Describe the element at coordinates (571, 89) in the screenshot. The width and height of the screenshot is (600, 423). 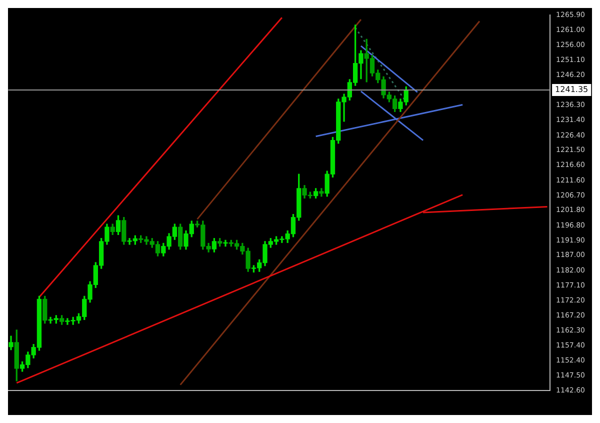
I see `ref-line-label: 1241.35` at that location.